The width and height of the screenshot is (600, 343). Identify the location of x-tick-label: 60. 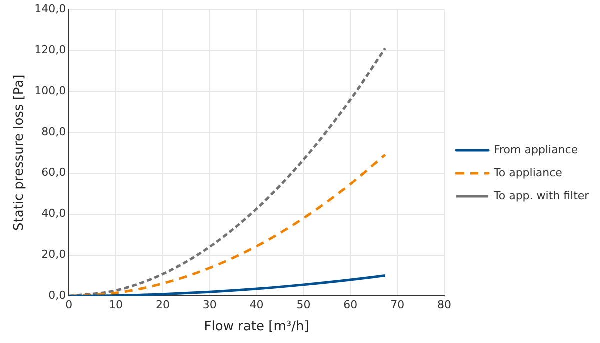
(351, 305).